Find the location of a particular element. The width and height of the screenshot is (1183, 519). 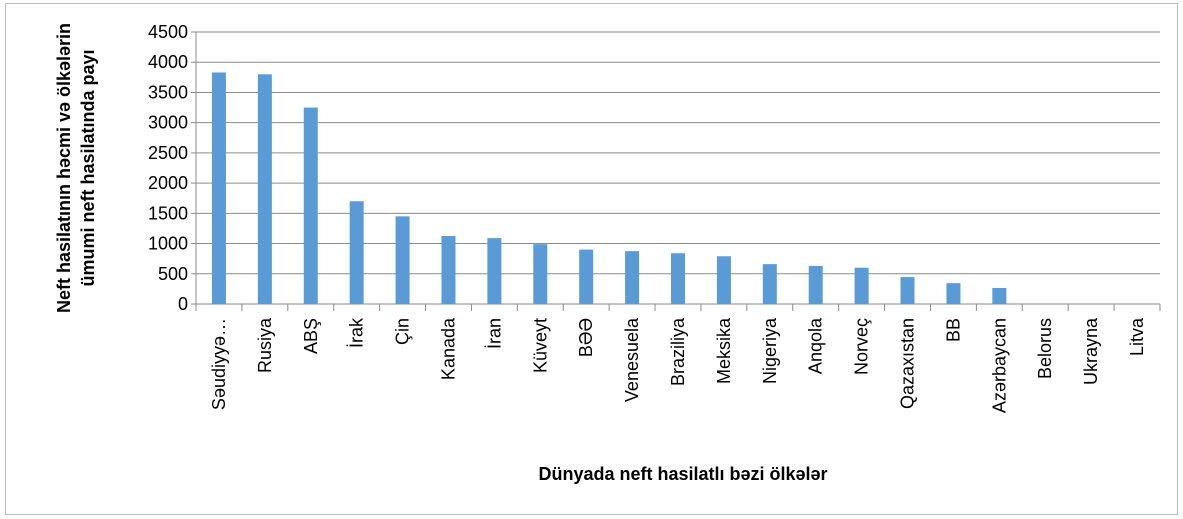

y-tick-label: 4500 is located at coordinates (168, 32).